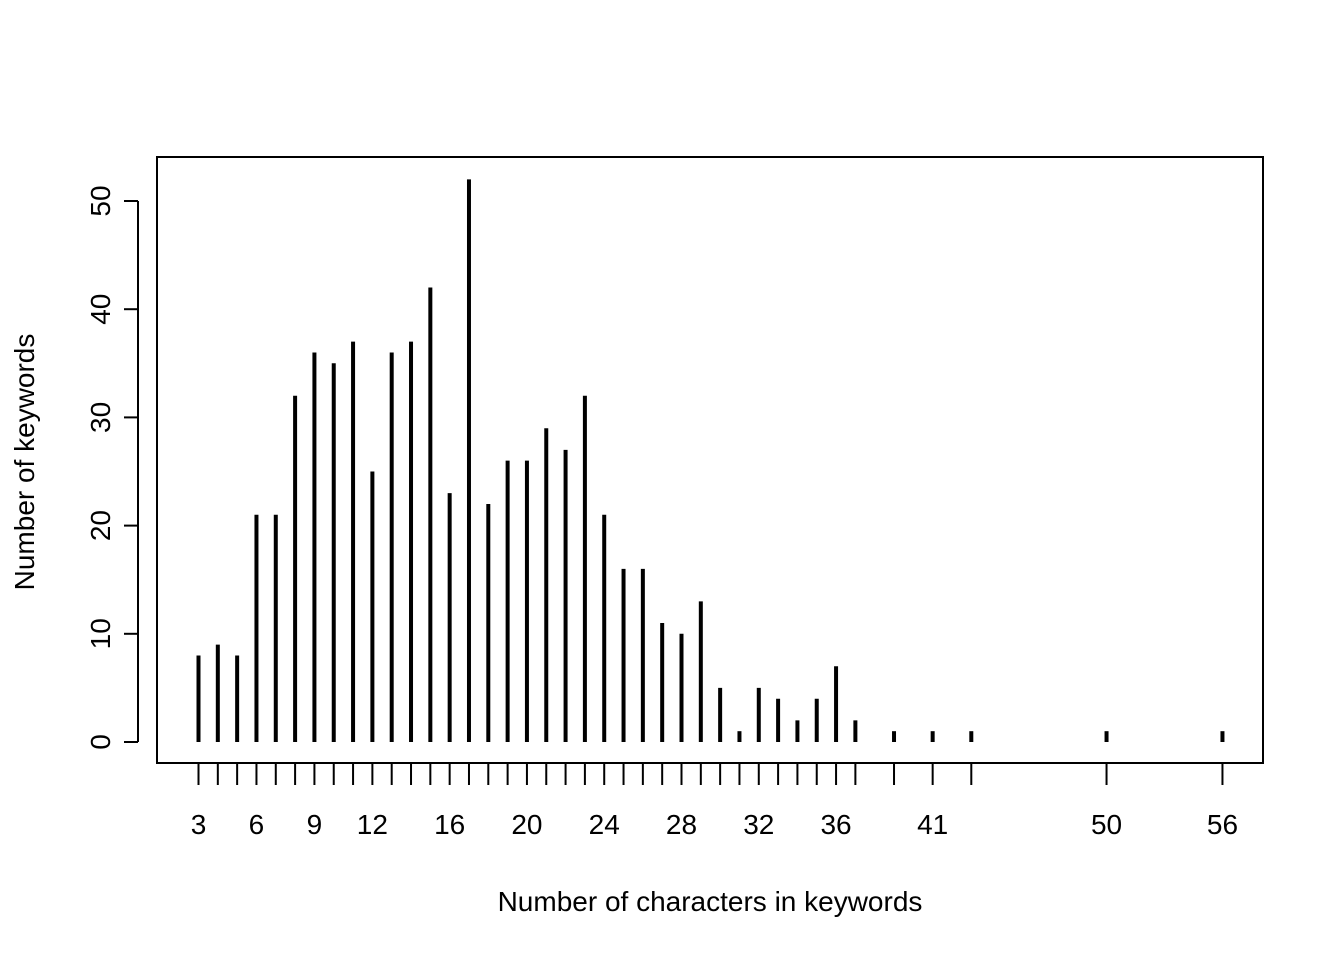 This screenshot has height=960, width=1344. I want to click on x-tick-label: 16, so click(449, 824).